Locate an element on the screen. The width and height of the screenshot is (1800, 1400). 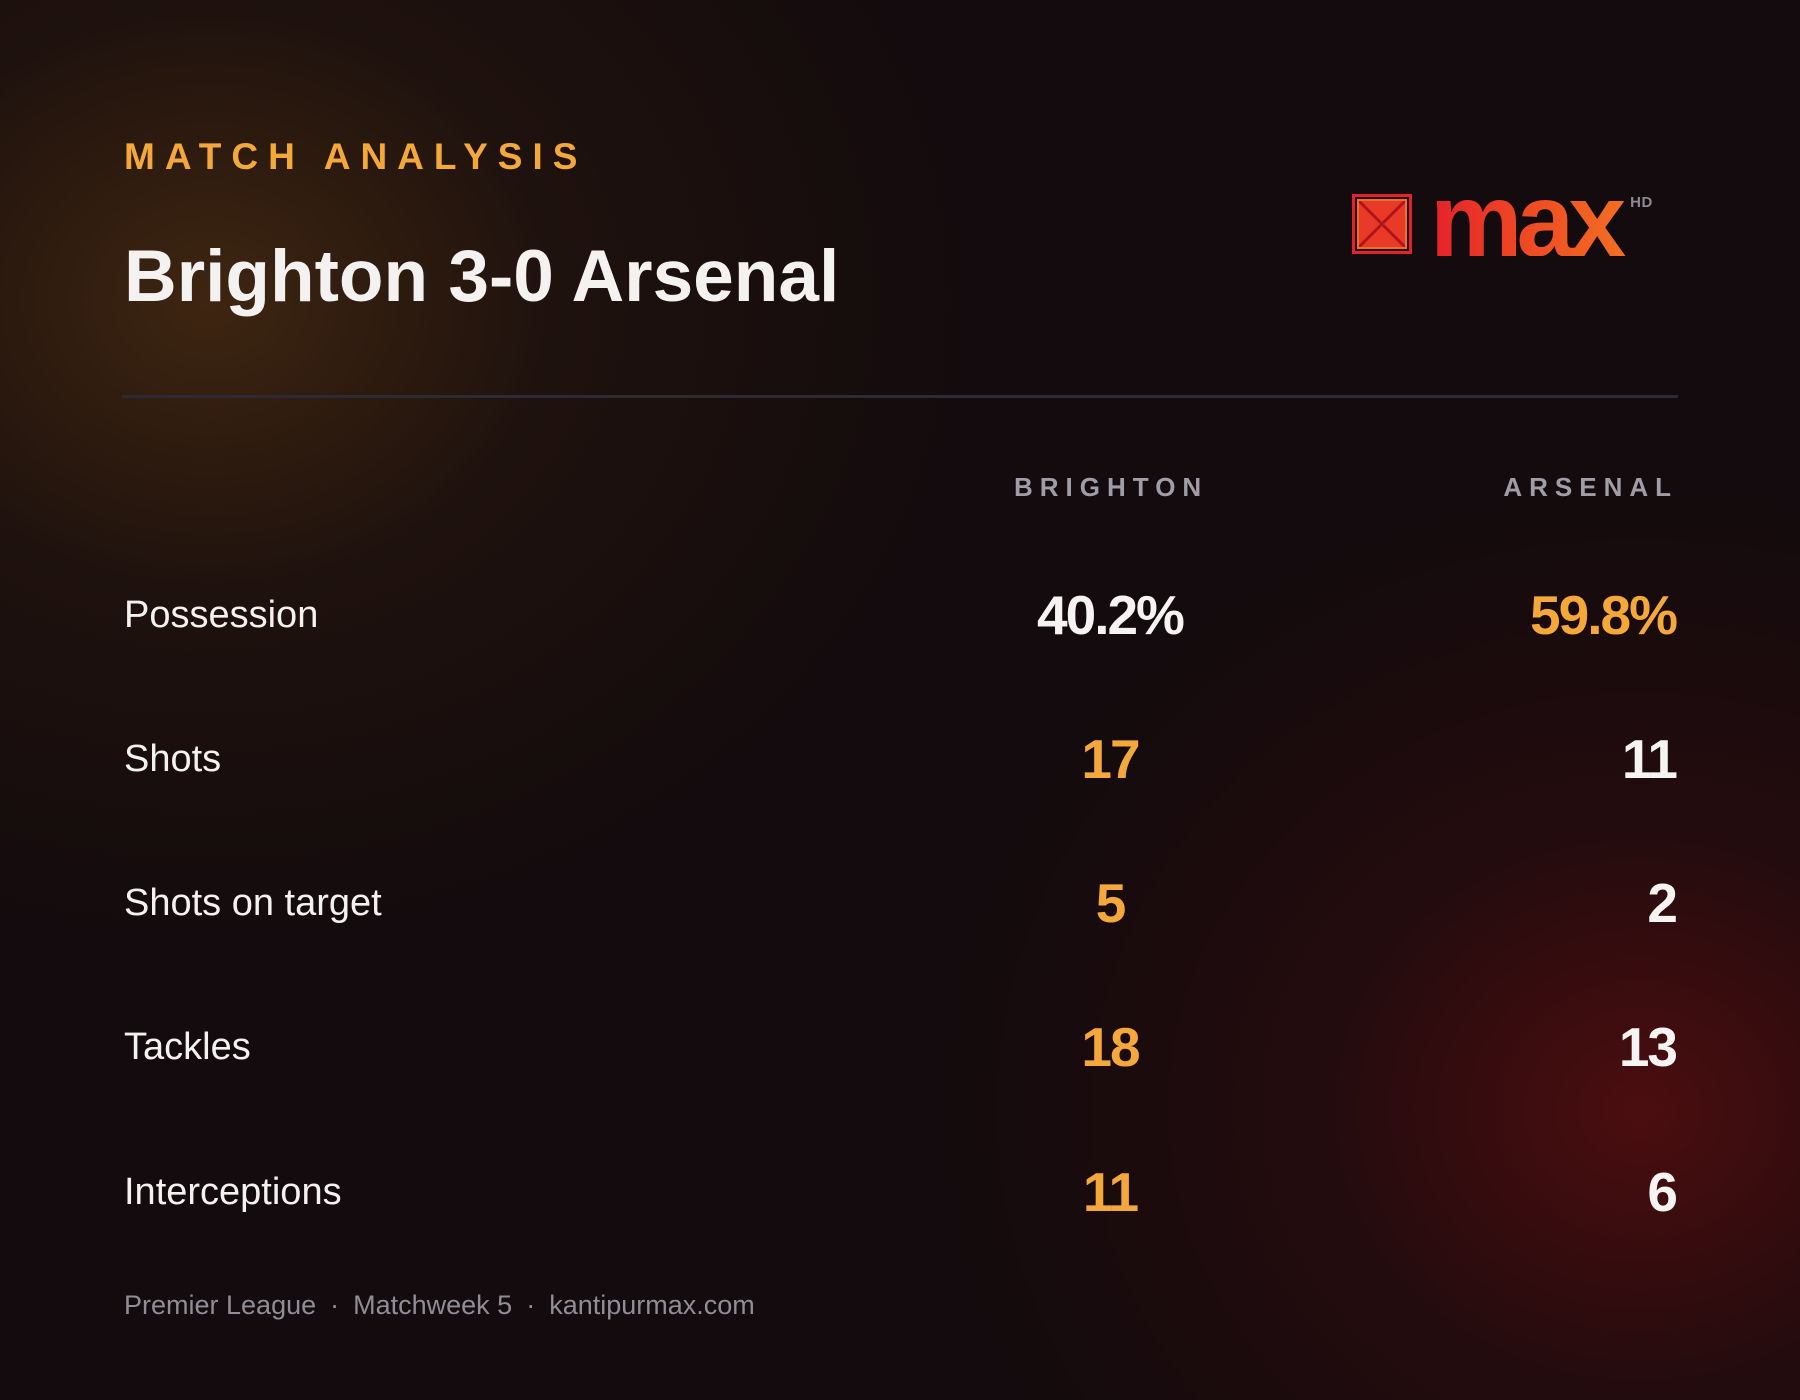
footer-site-link: kantipurmax.com is located at coordinates (652, 1305).